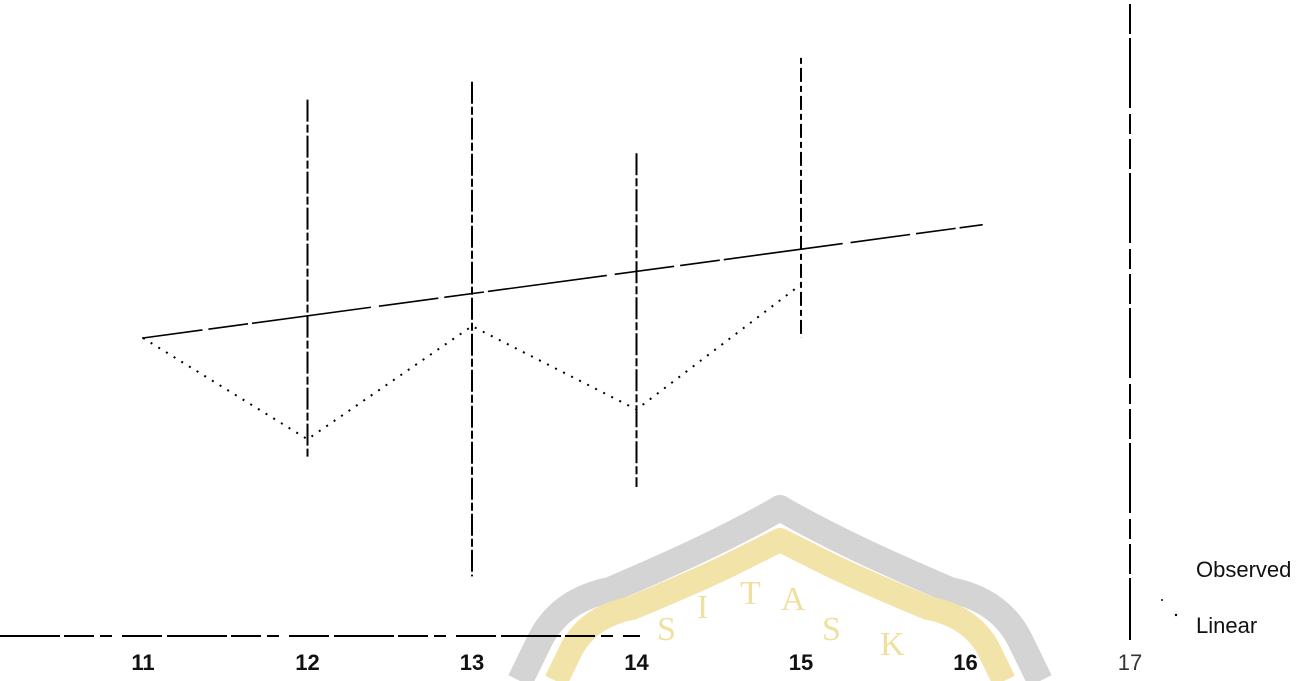  I want to click on x-tick-label-15: 15, so click(801, 662).